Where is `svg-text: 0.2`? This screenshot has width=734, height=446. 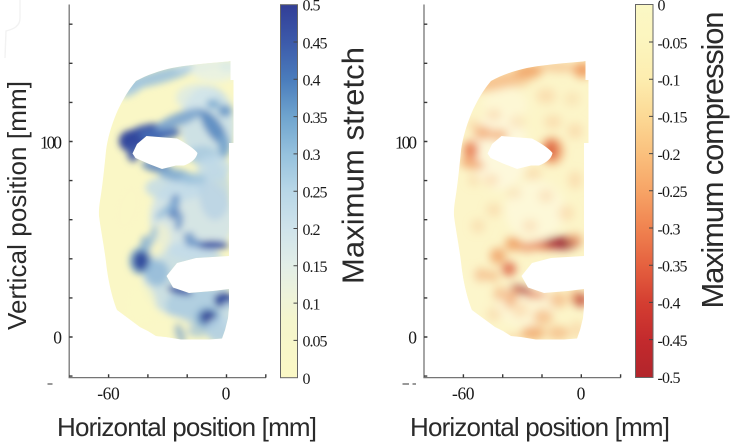
svg-text: 0.2 is located at coordinates (312, 230).